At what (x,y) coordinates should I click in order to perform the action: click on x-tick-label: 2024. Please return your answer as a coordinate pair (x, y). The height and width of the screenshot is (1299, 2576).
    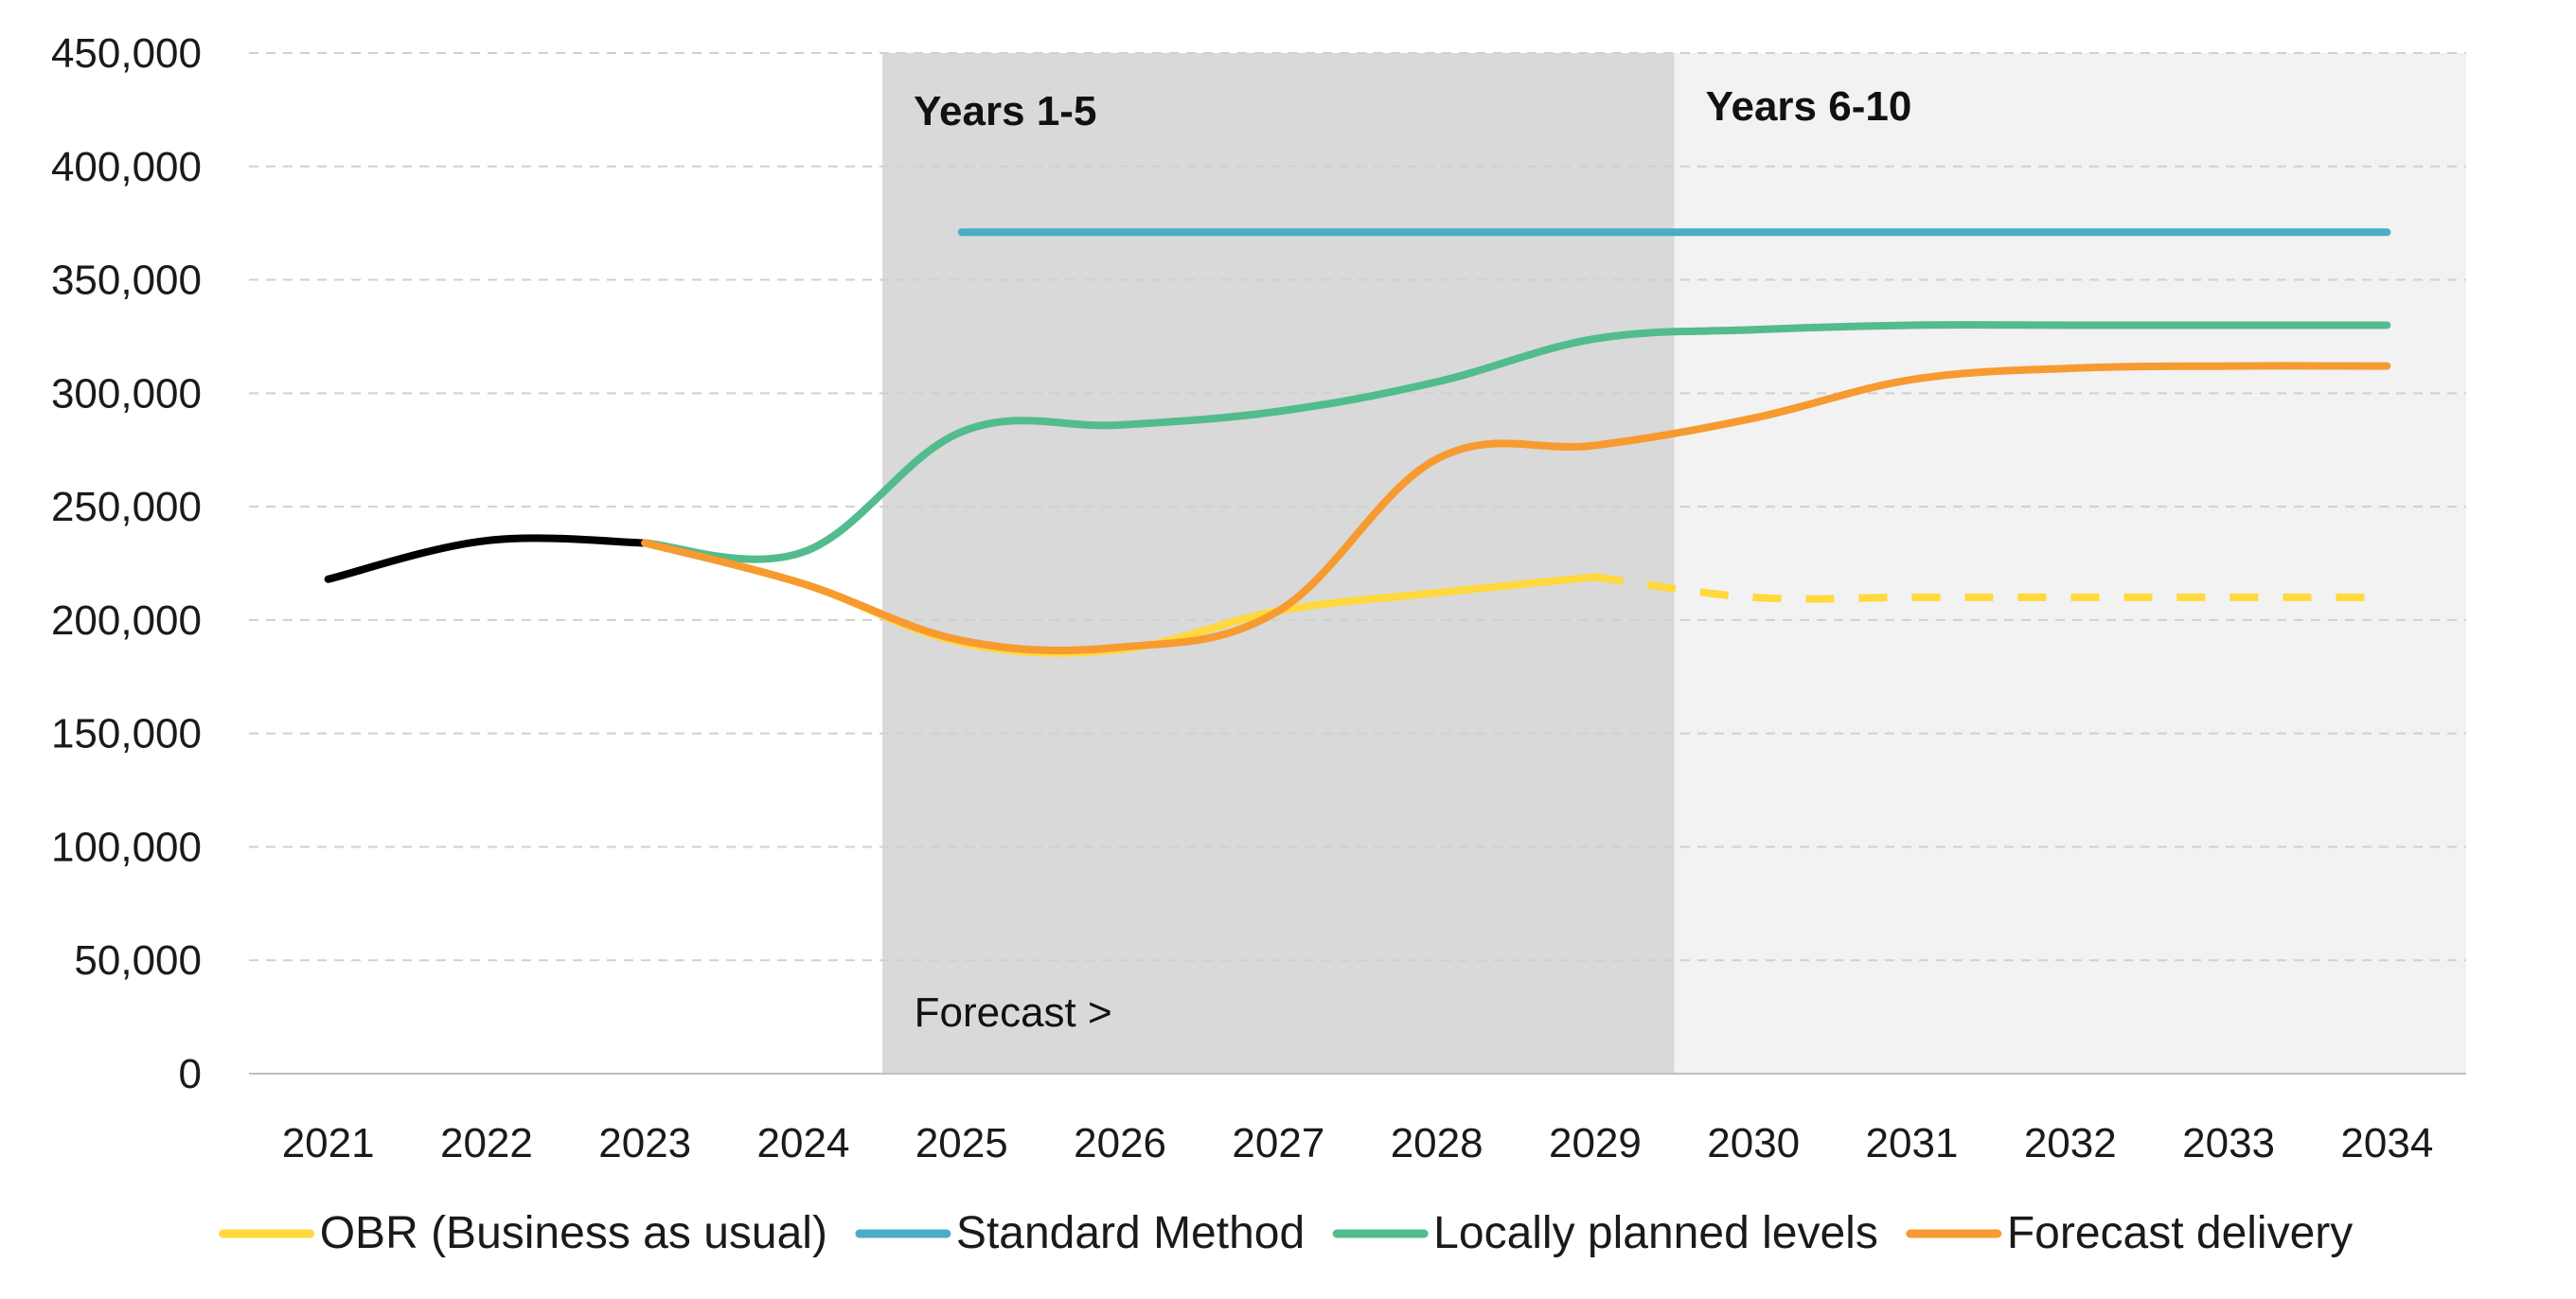
    Looking at the image, I should click on (803, 1143).